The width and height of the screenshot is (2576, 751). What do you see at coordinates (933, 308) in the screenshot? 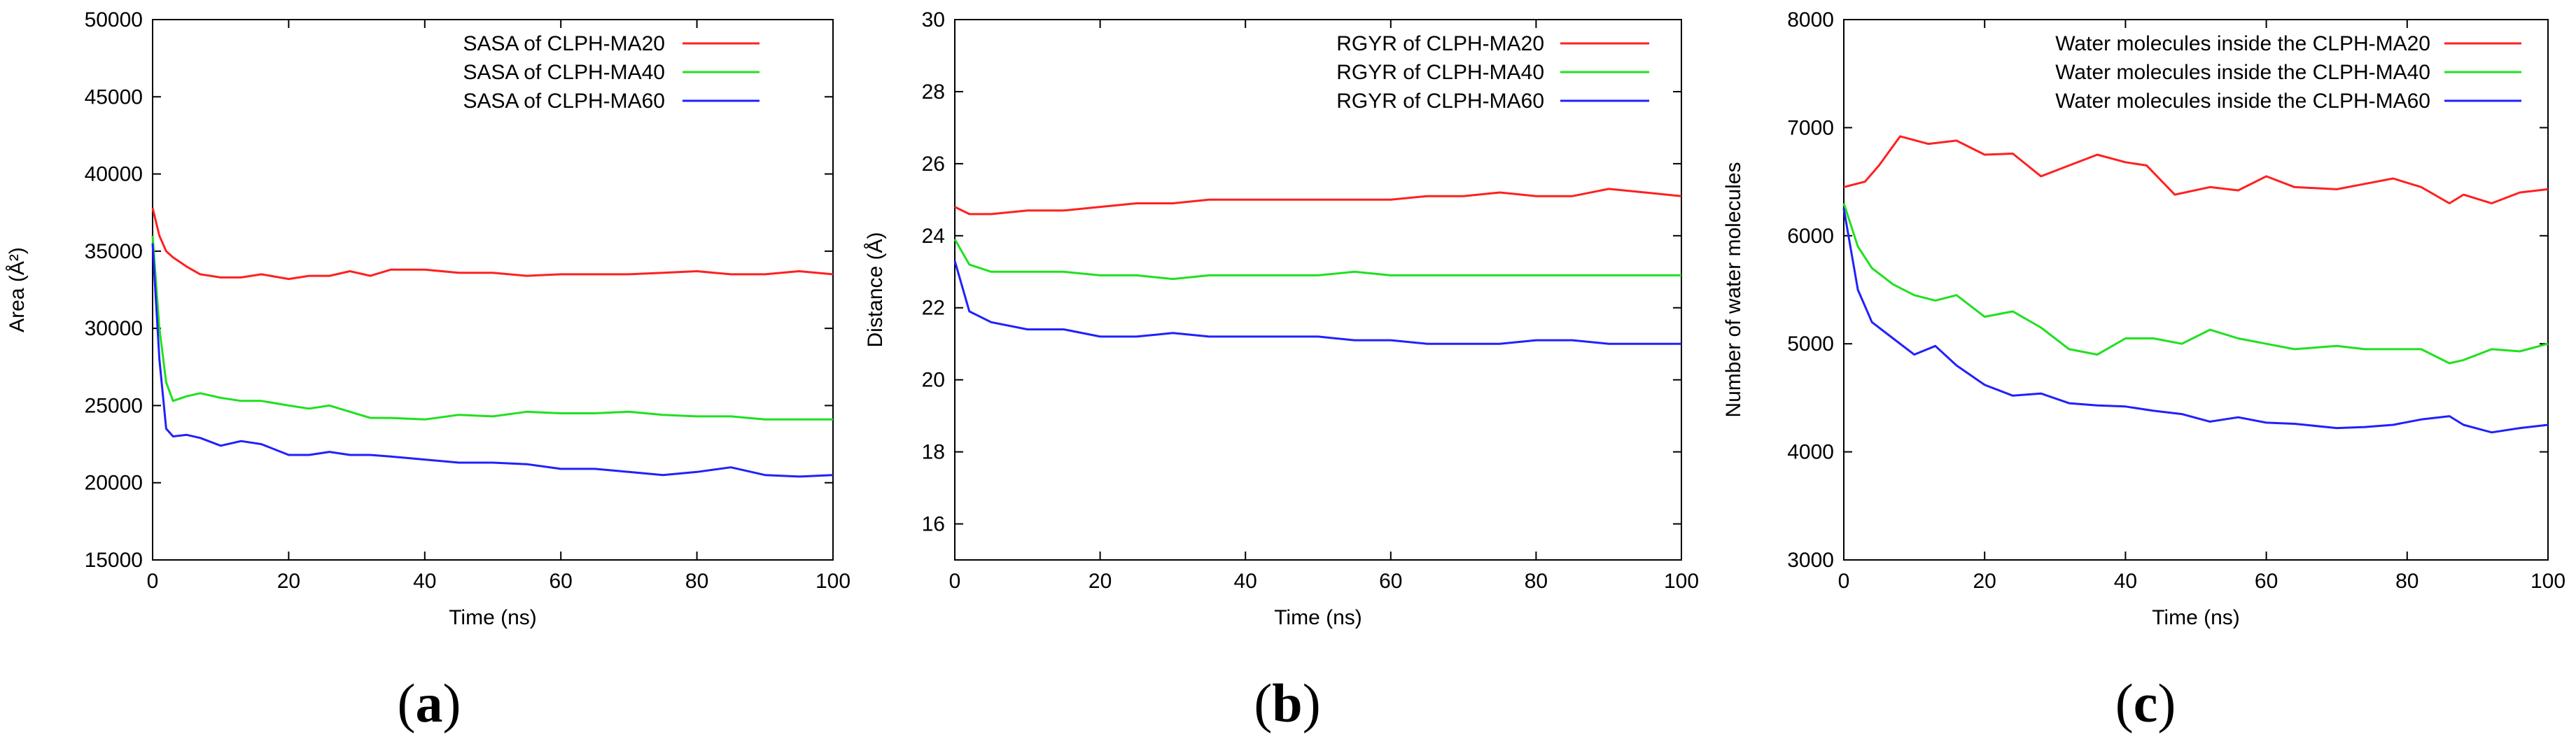
I see `y-tick-label-b-3: 22` at bounding box center [933, 308].